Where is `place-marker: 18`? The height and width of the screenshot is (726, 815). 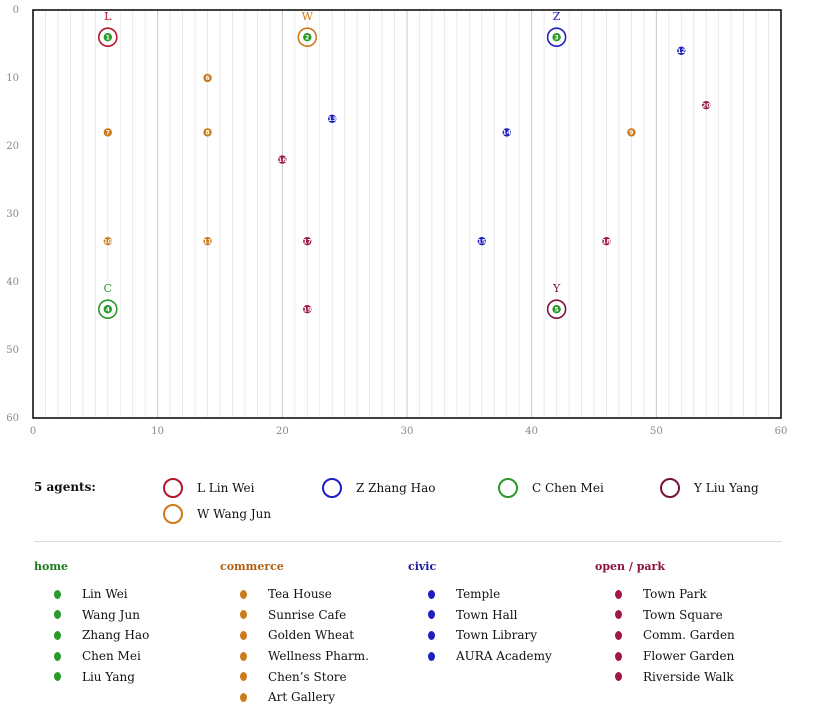 place-marker: 18 is located at coordinates (606, 241).